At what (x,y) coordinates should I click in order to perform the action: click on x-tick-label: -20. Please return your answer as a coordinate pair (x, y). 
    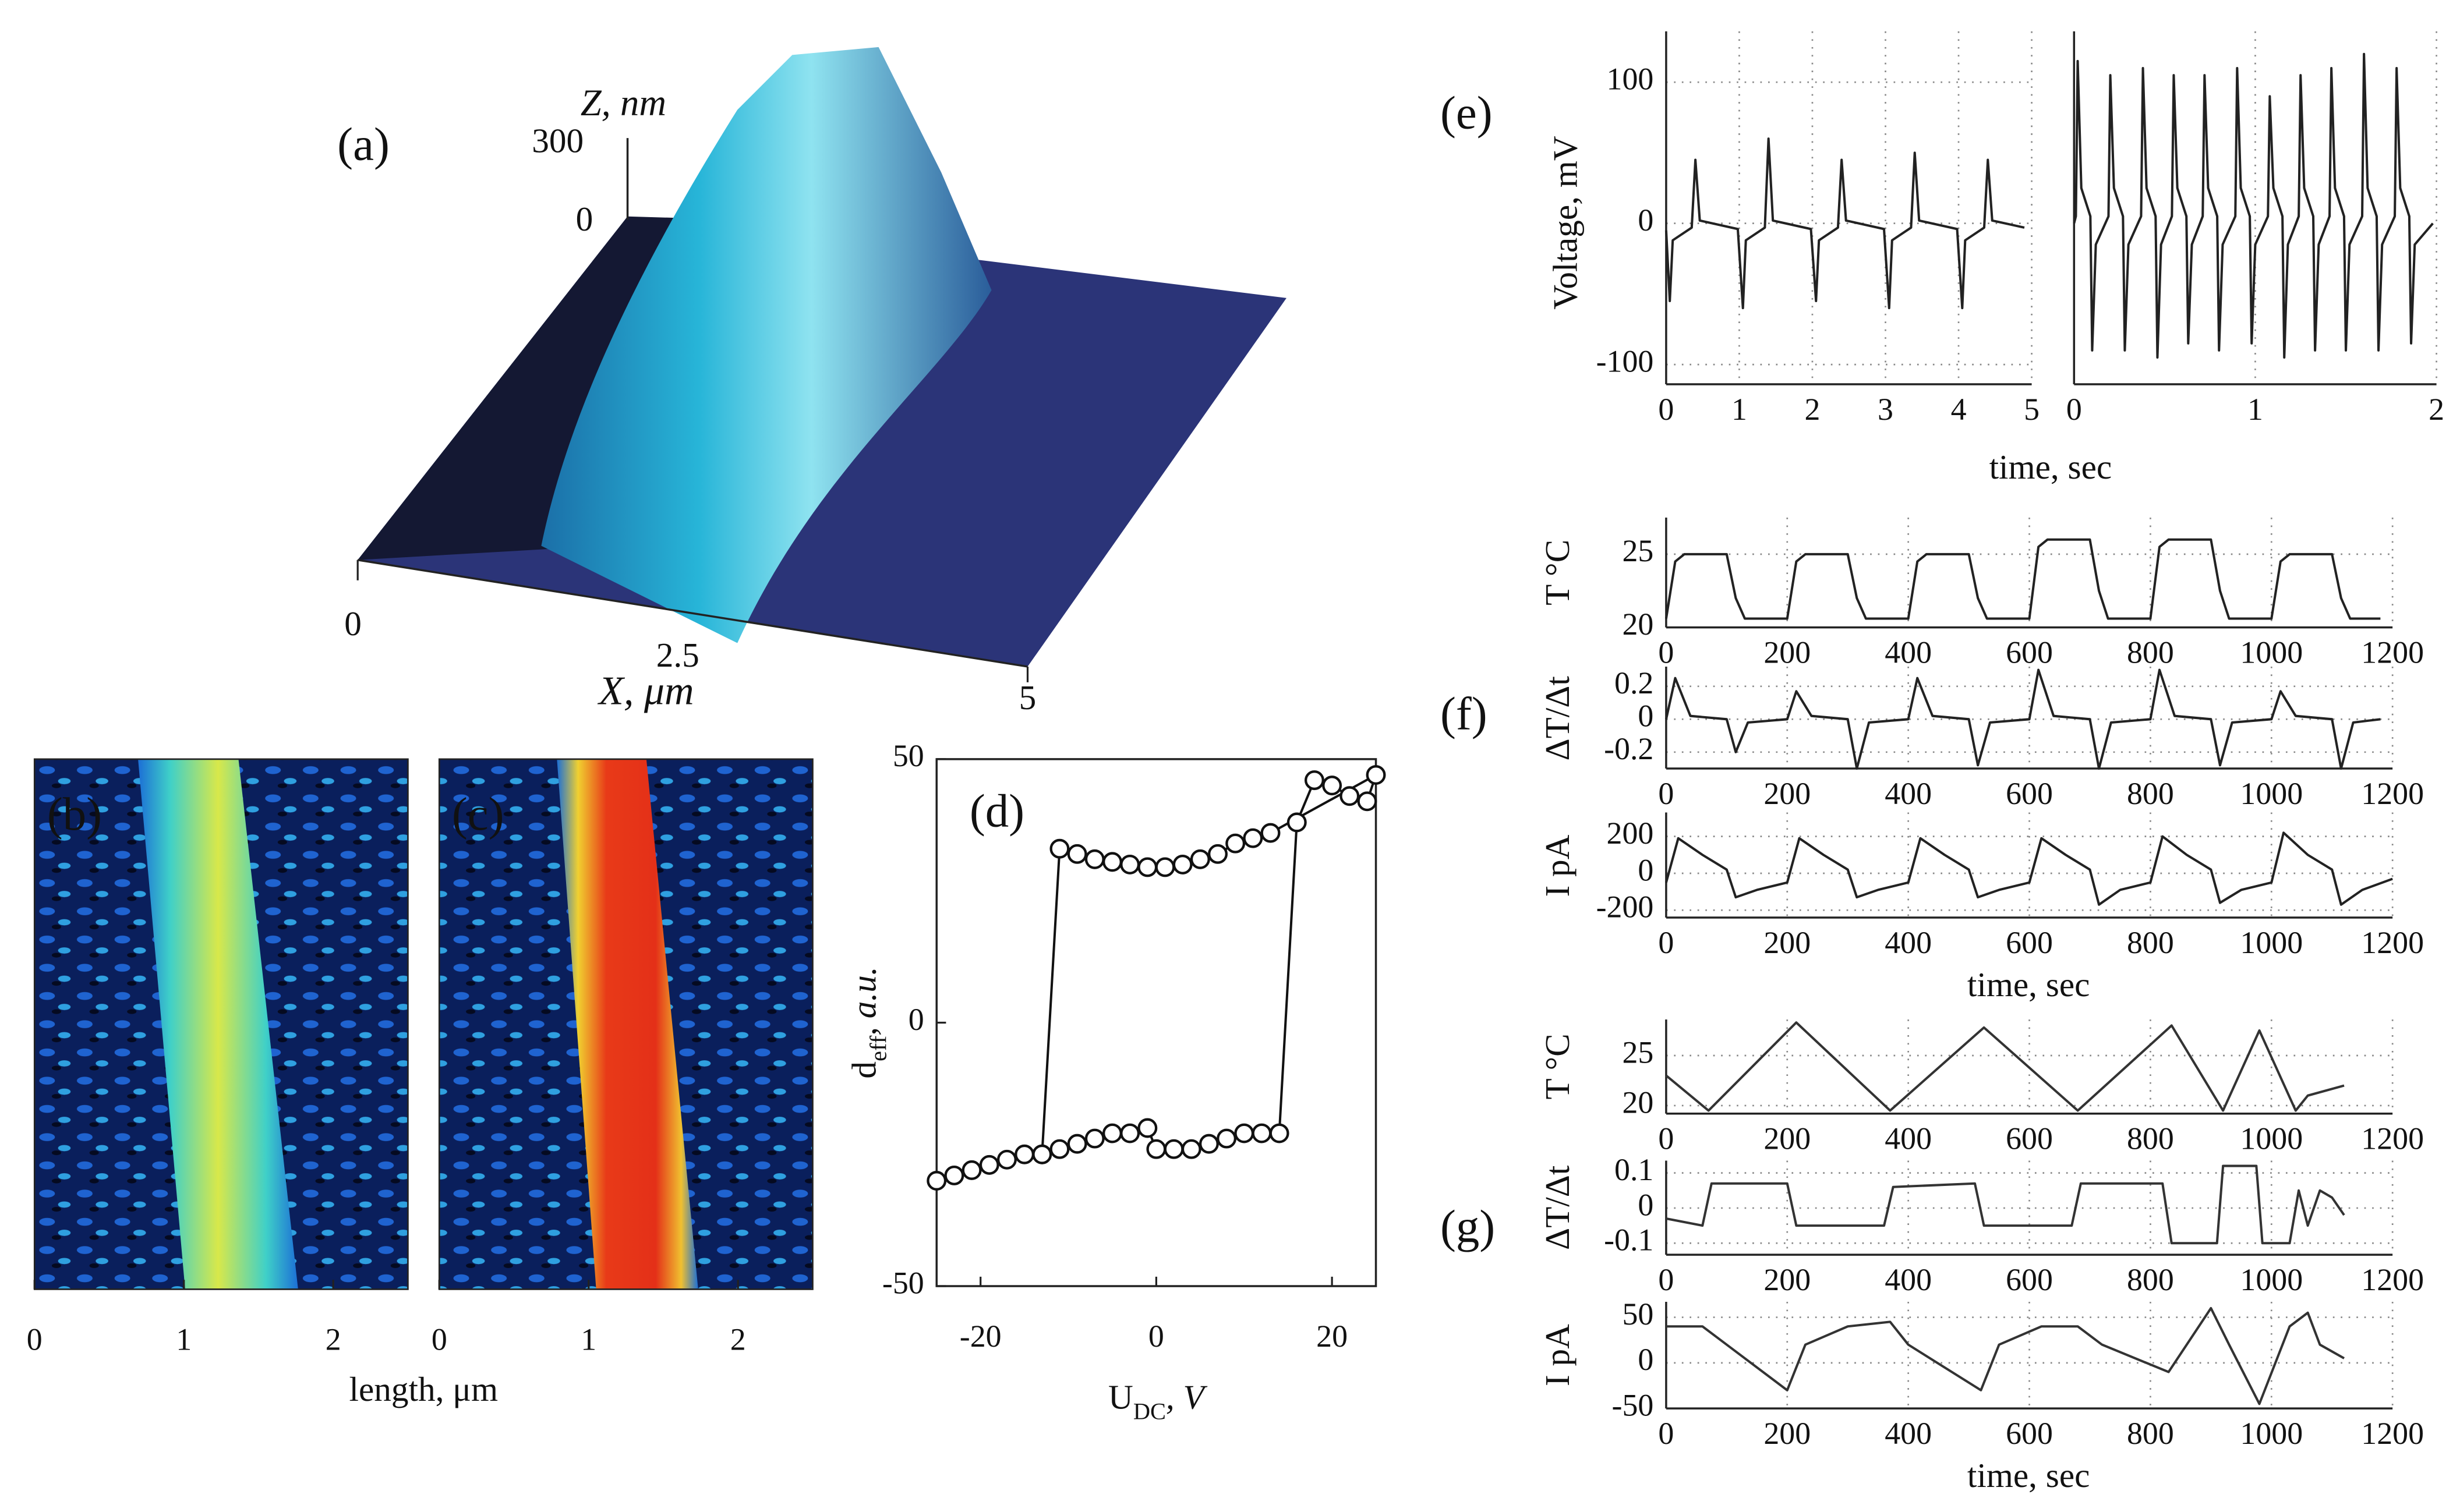
    Looking at the image, I should click on (981, 1336).